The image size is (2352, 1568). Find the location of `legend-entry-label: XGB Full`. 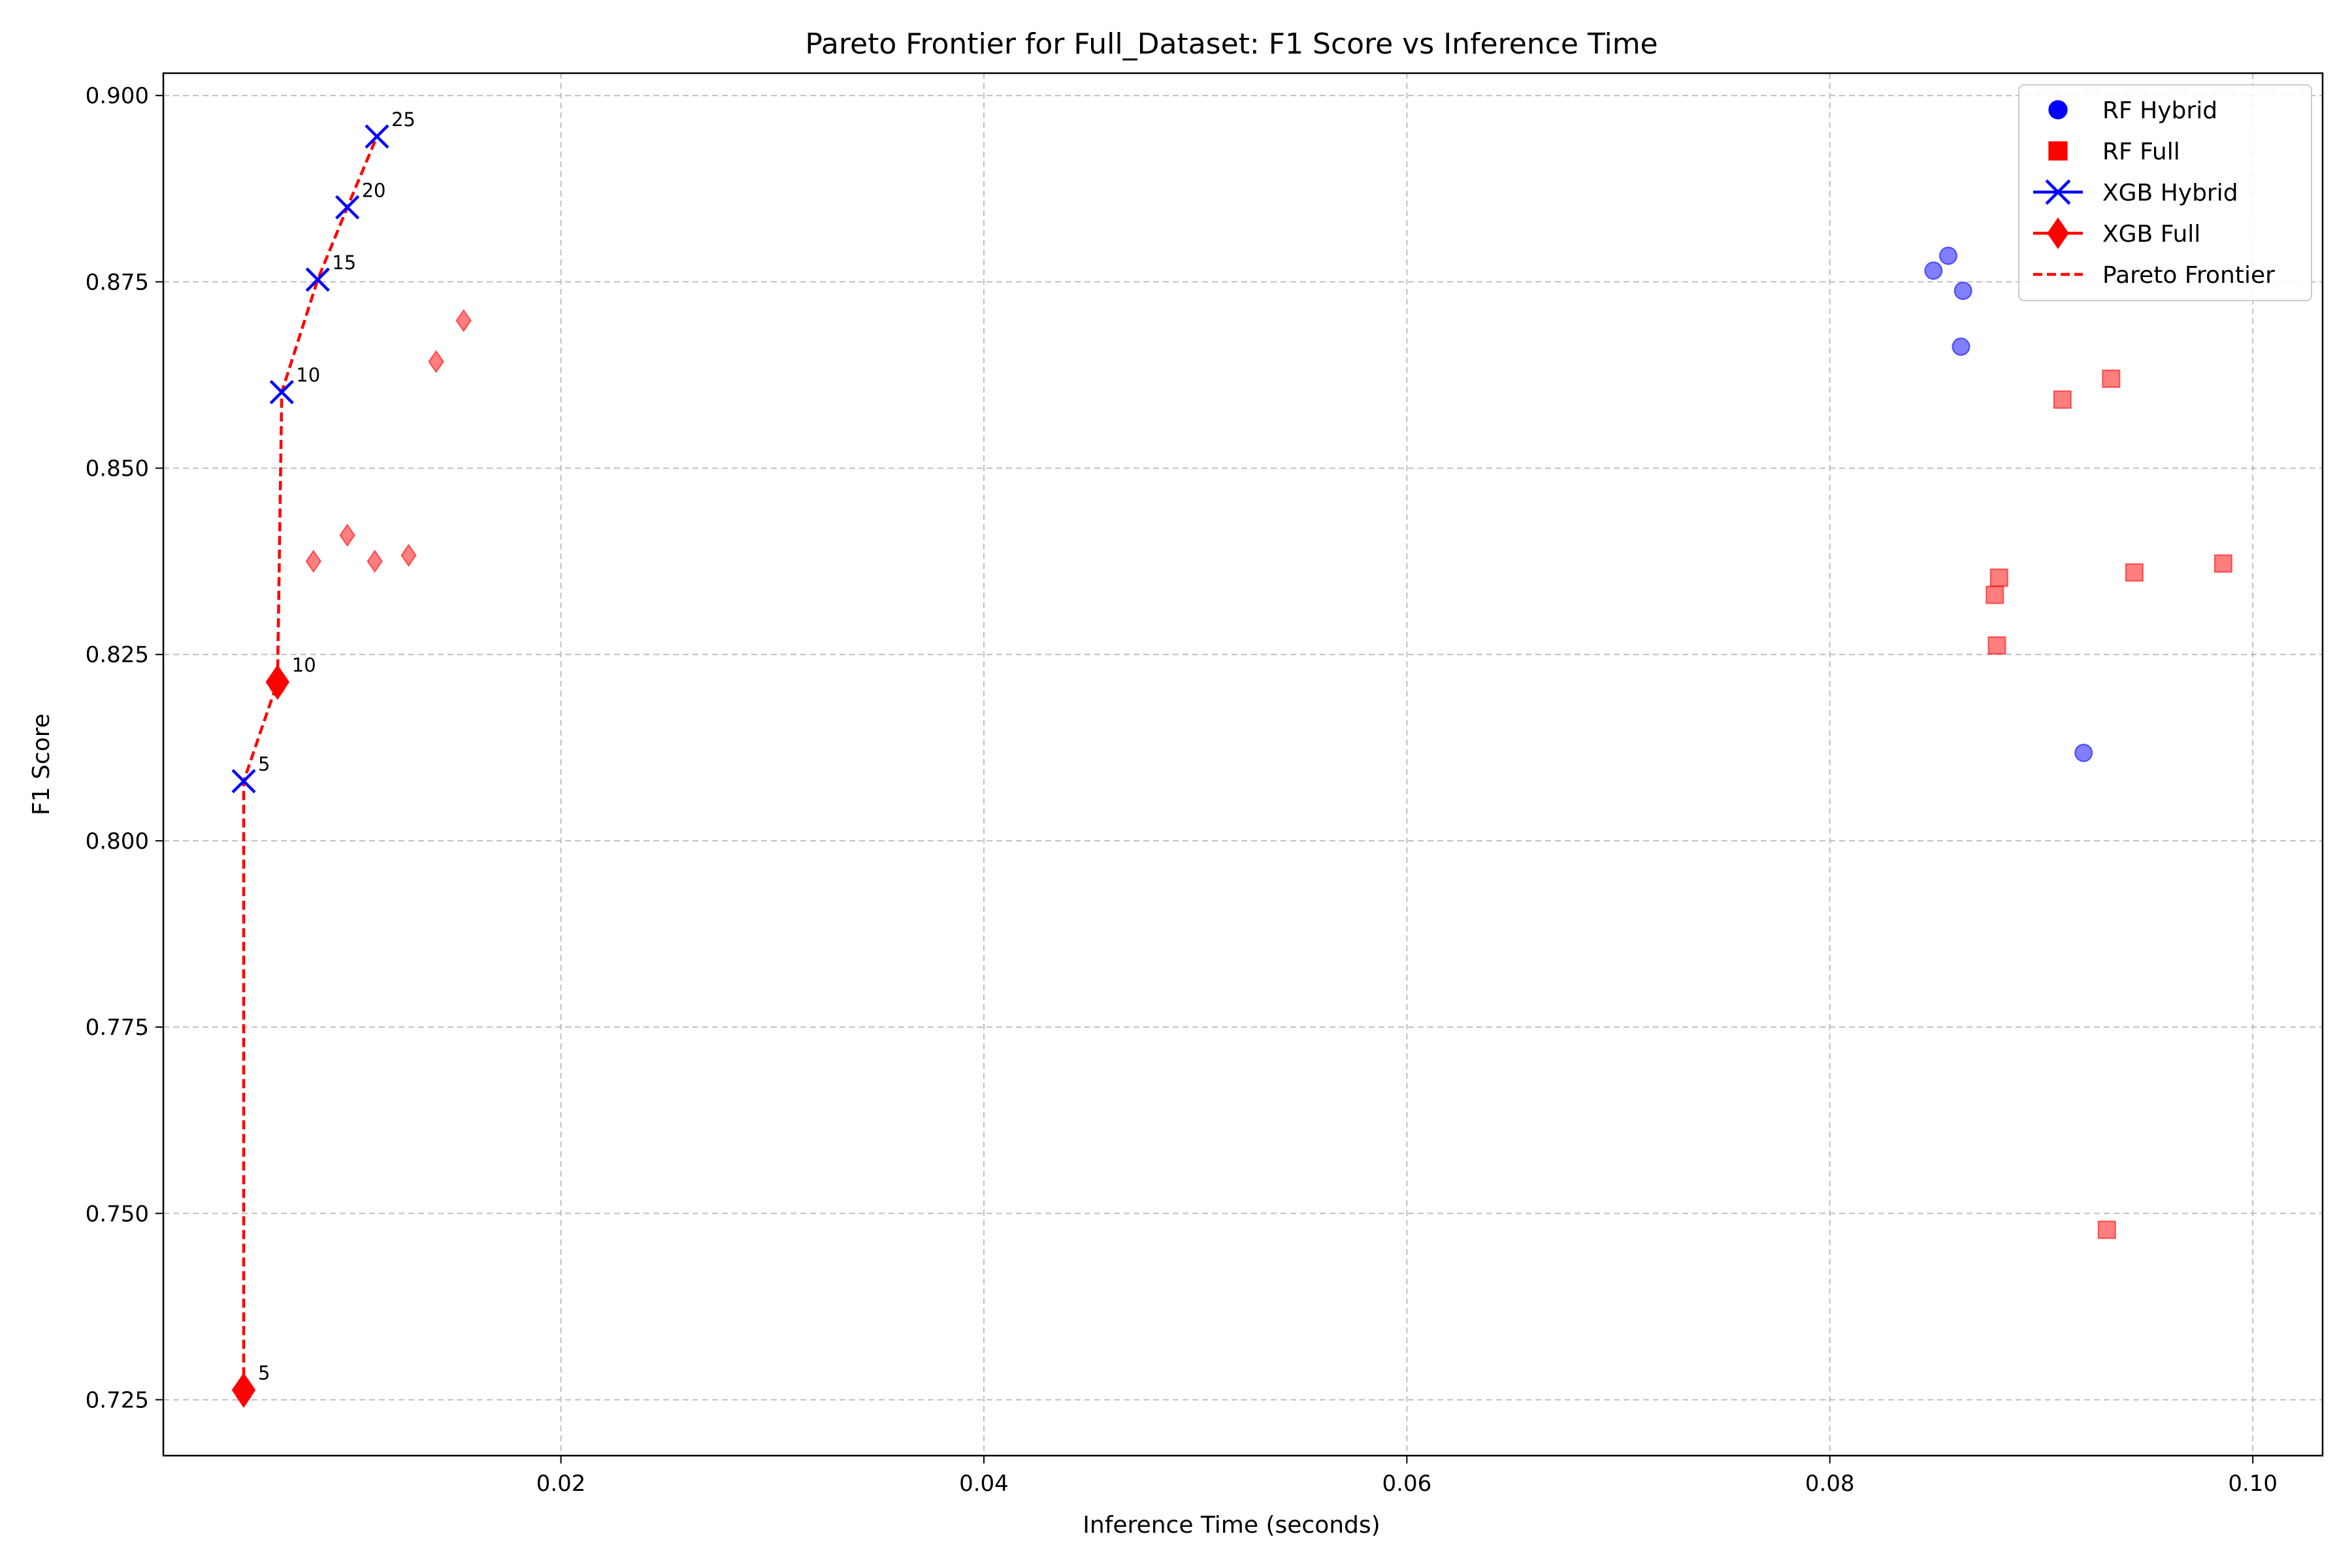

legend-entry-label: XGB Full is located at coordinates (2151, 234).